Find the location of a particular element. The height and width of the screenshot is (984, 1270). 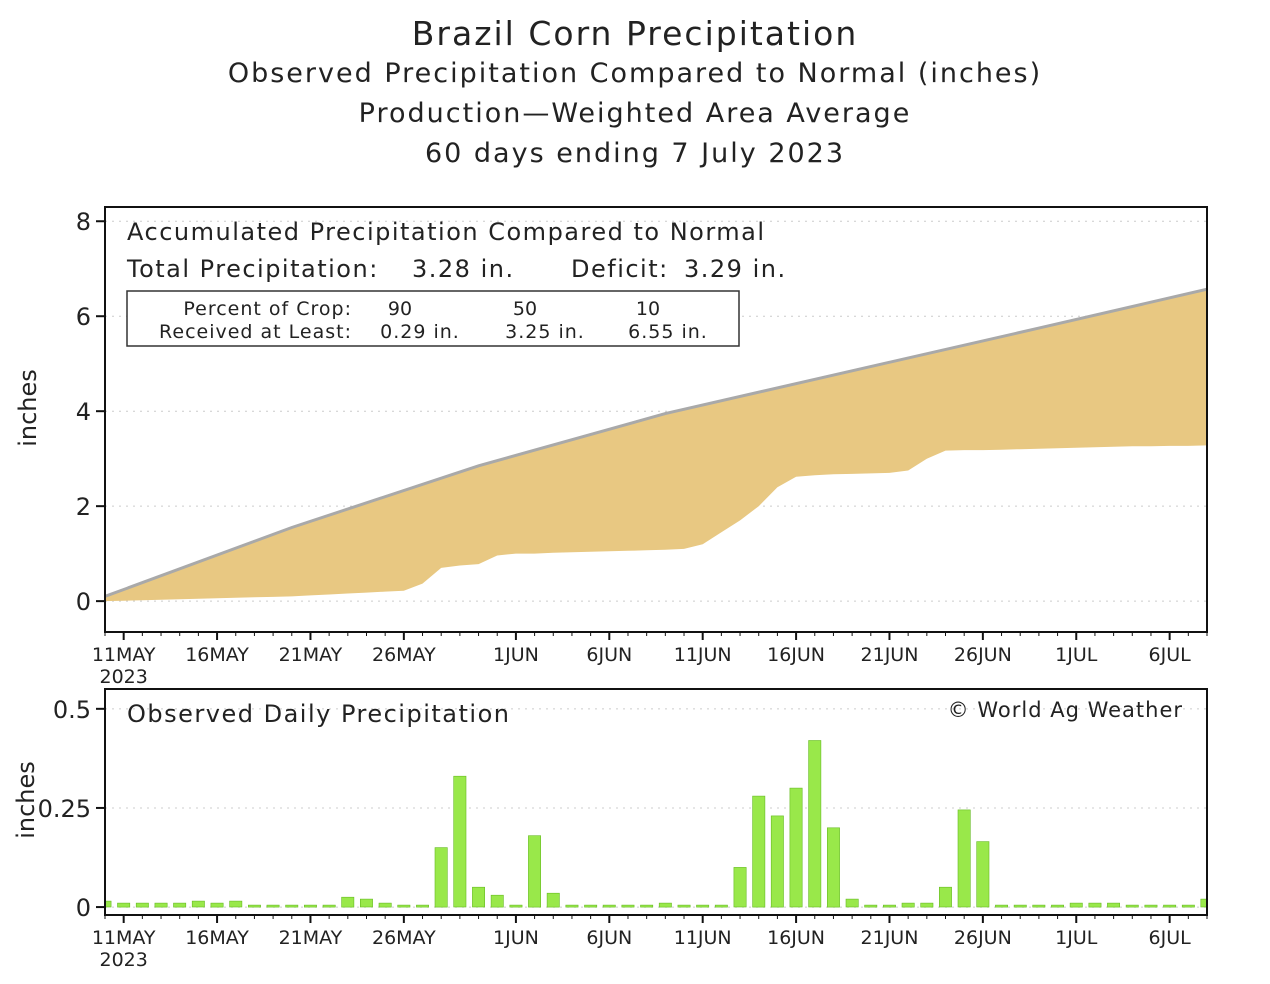

top-x-tick-label: 26MAY is located at coordinates (404, 655).